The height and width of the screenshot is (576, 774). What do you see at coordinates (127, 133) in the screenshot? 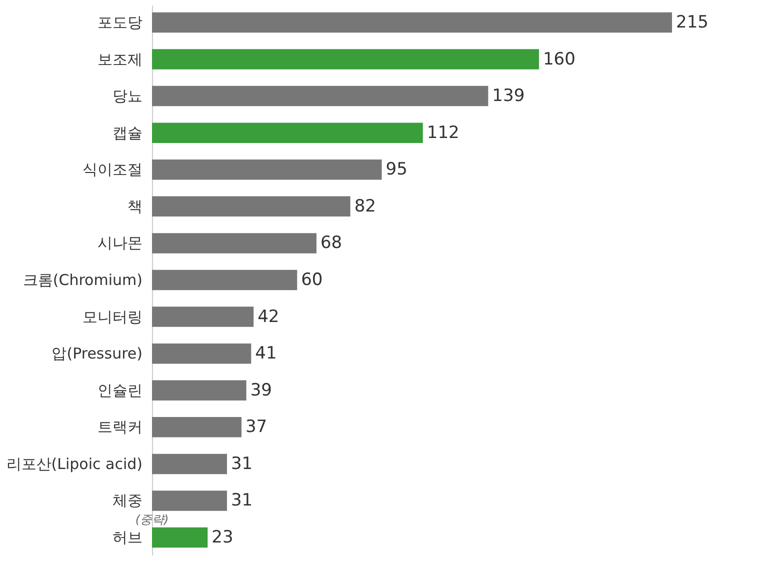
I see `y-tick-label: 캡슐` at bounding box center [127, 133].